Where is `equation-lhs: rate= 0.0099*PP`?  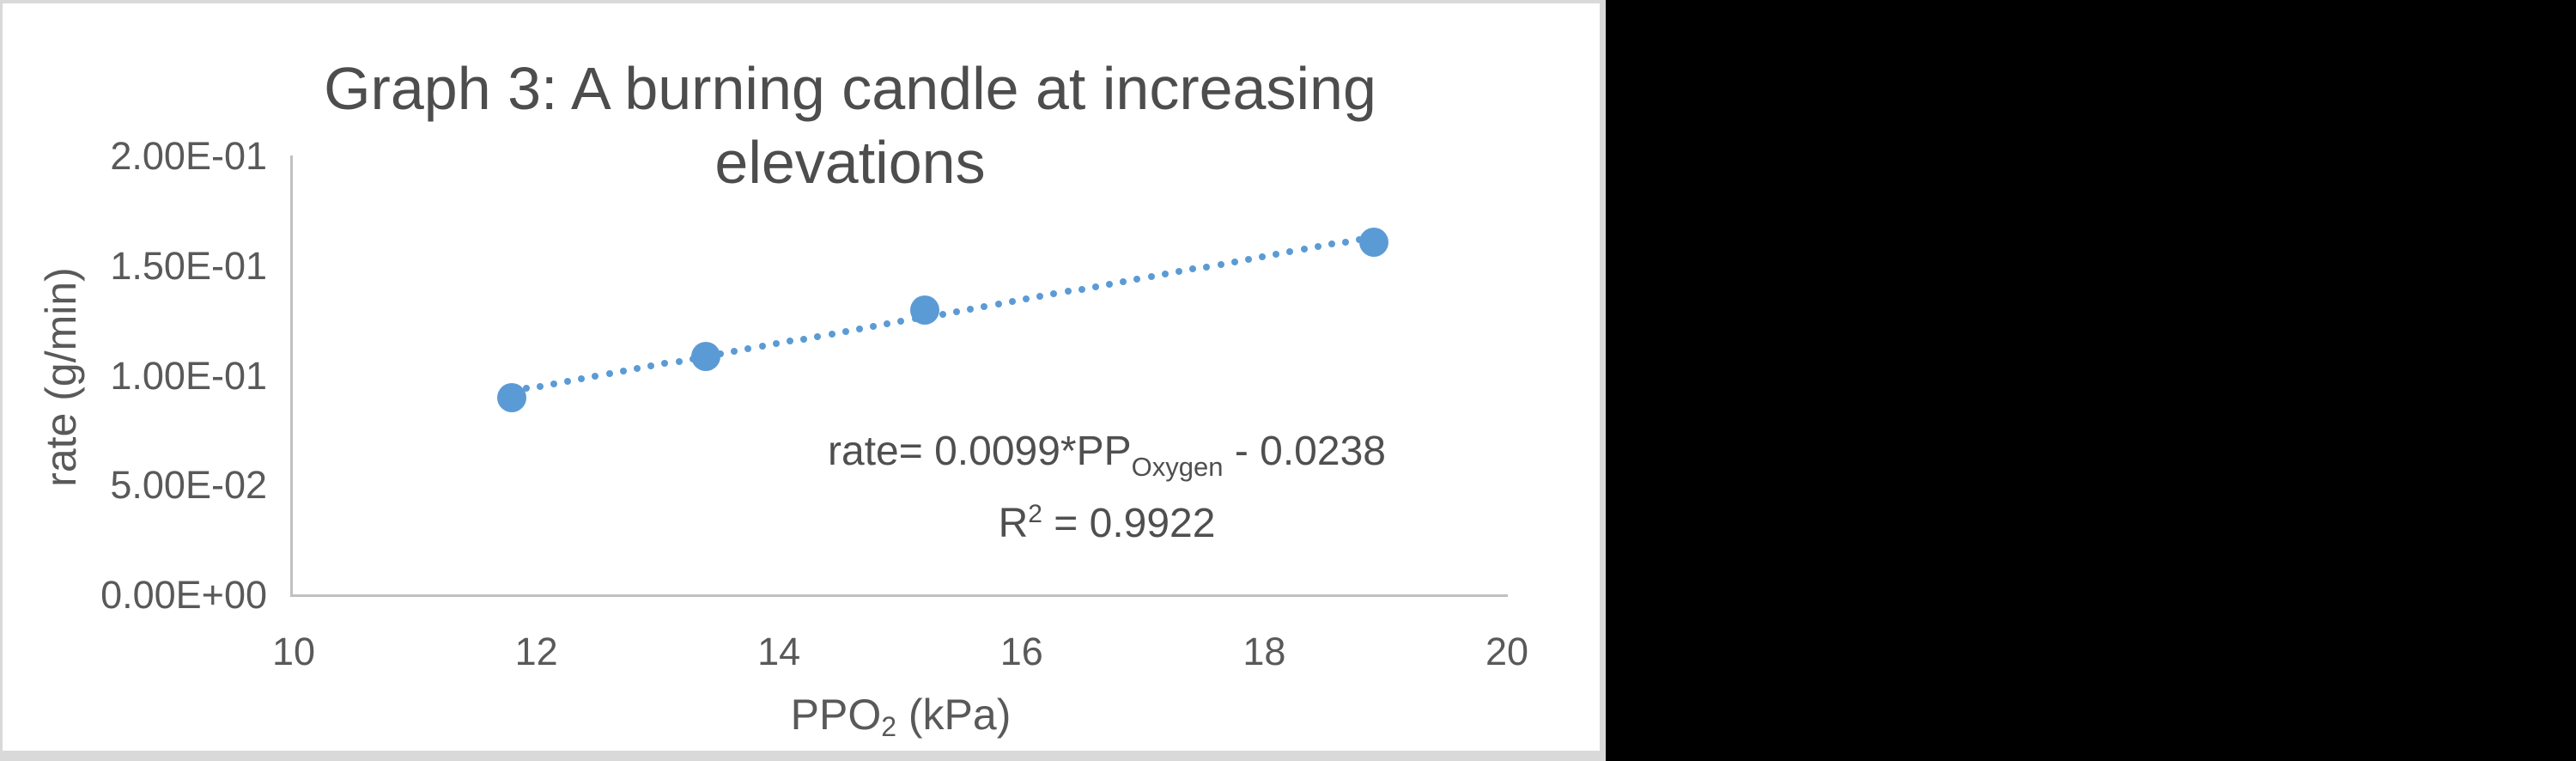
equation-lhs: rate= 0.0099*PP is located at coordinates (980, 451).